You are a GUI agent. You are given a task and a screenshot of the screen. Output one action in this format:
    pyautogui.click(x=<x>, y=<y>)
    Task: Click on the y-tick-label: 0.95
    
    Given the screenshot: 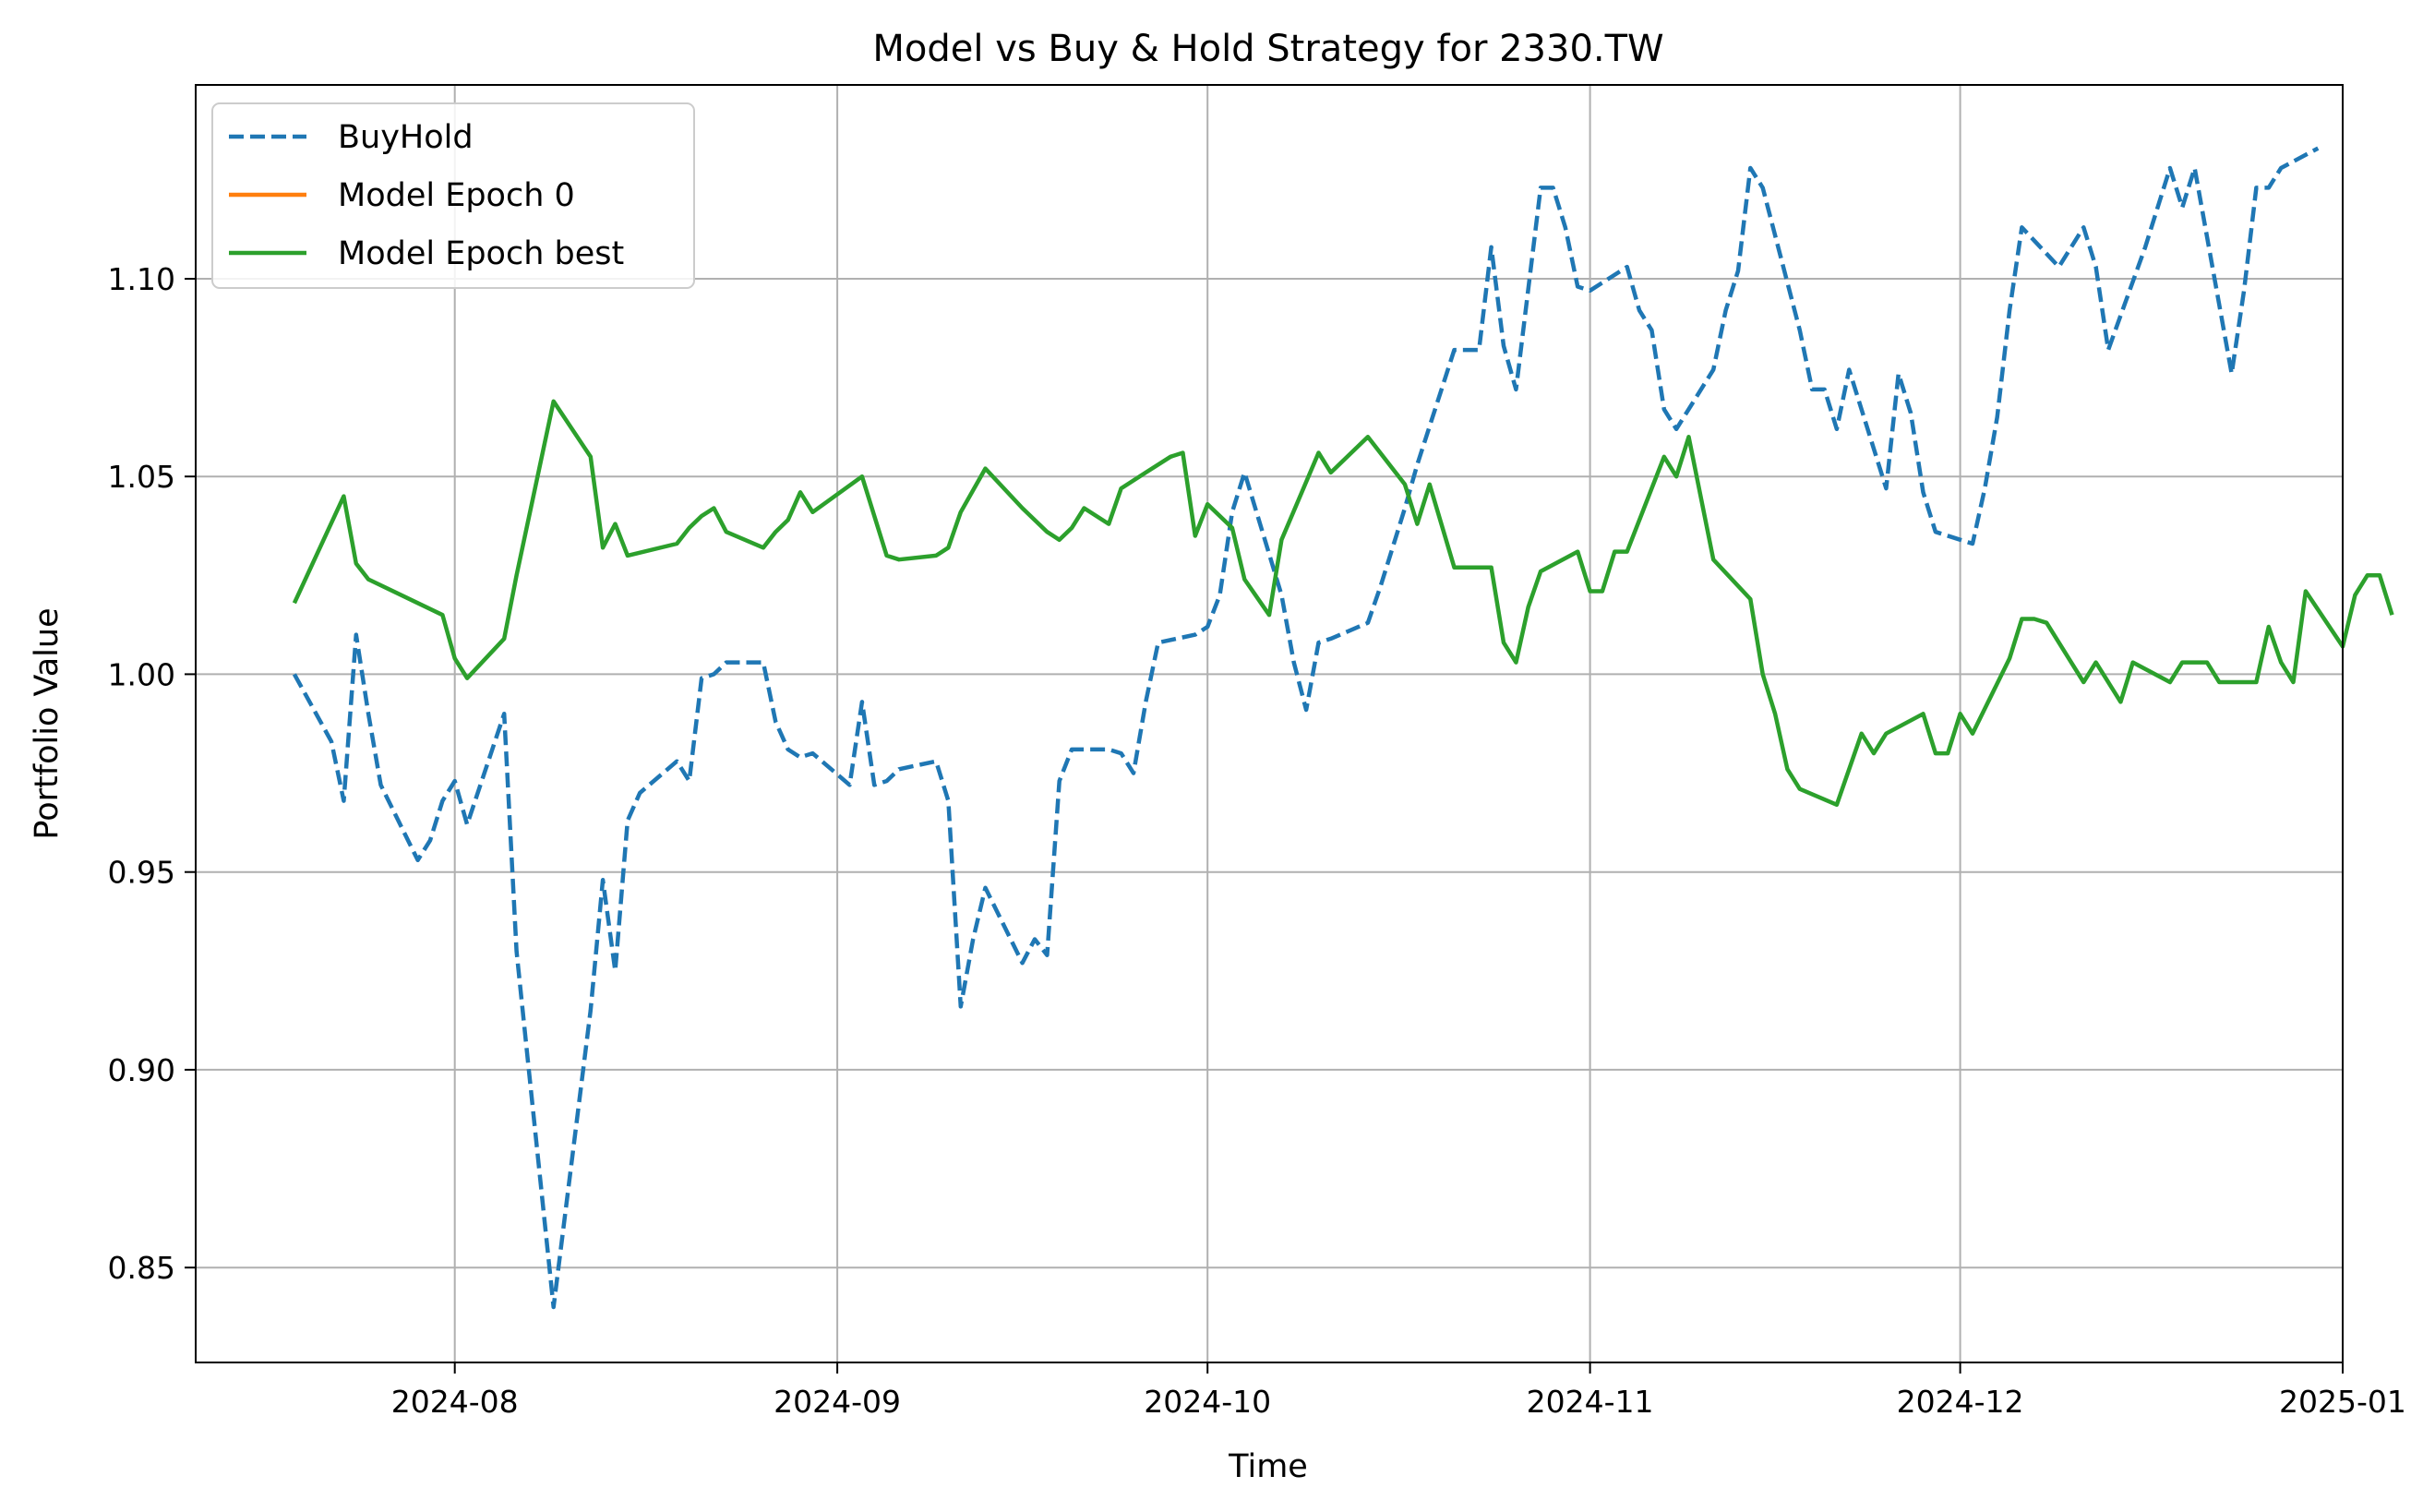 What is the action you would take?
    pyautogui.click(x=141, y=873)
    